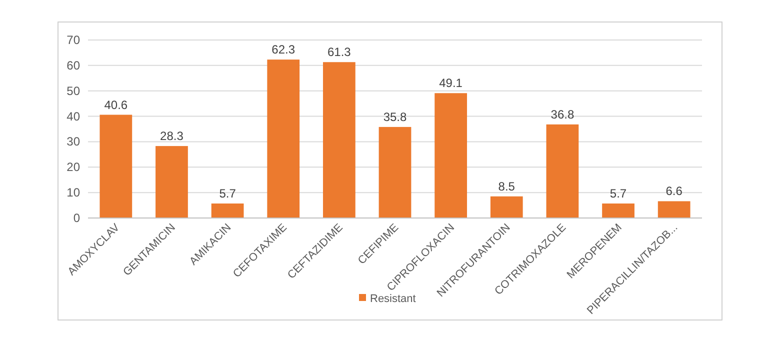 This screenshot has width=778, height=337. I want to click on data-label: 40.6, so click(116, 105).